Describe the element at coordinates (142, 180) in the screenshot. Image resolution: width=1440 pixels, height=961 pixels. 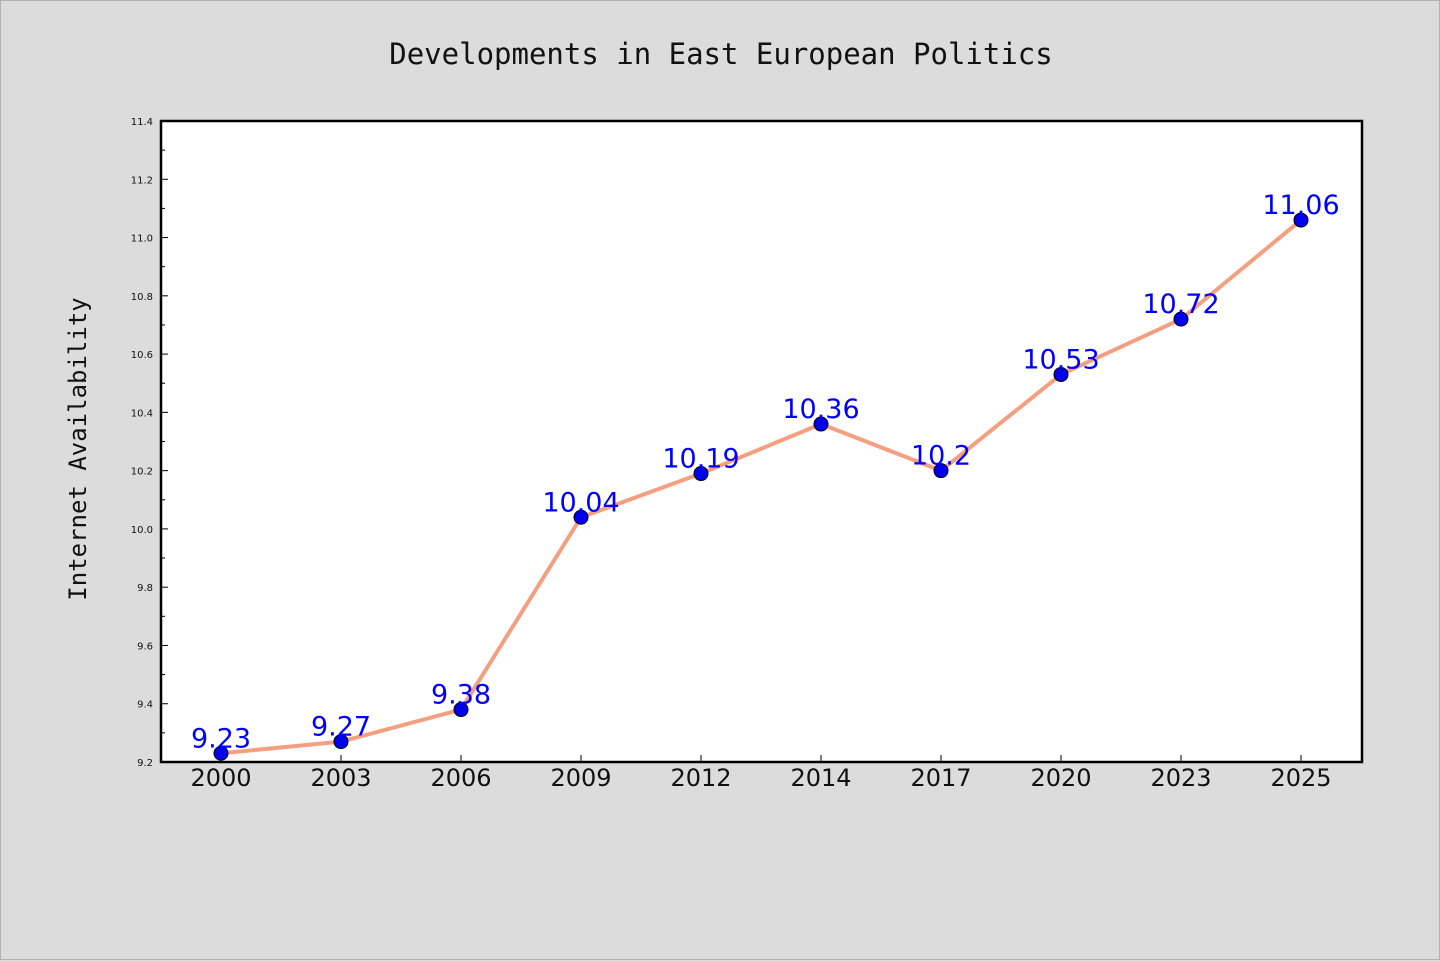
I see `y-tick-label: 11.2` at that location.